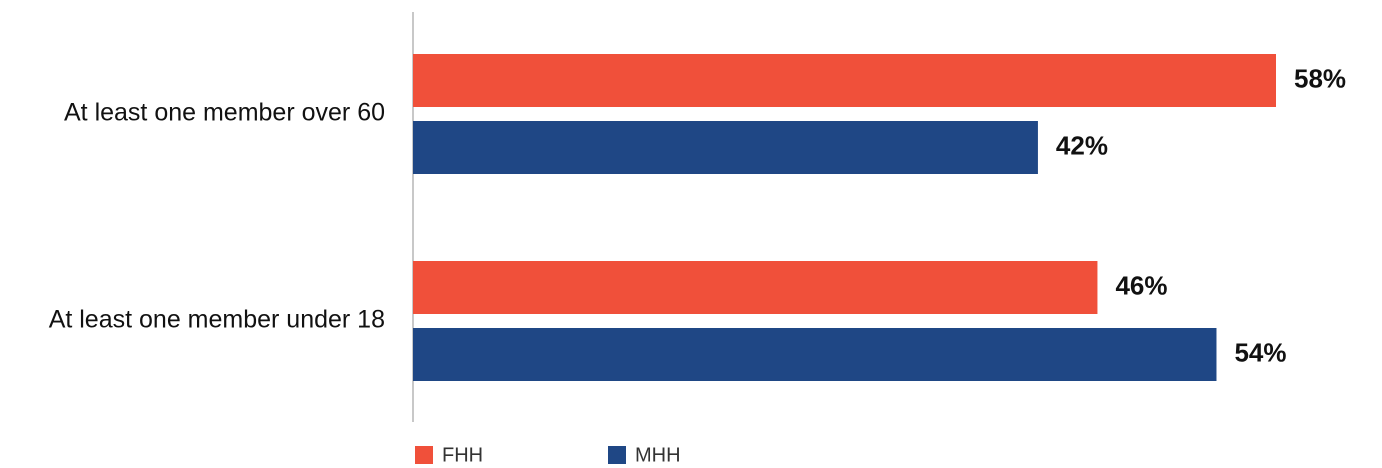  Describe the element at coordinates (224, 113) in the screenshot. I see `category-label: At least one member over 60` at that location.